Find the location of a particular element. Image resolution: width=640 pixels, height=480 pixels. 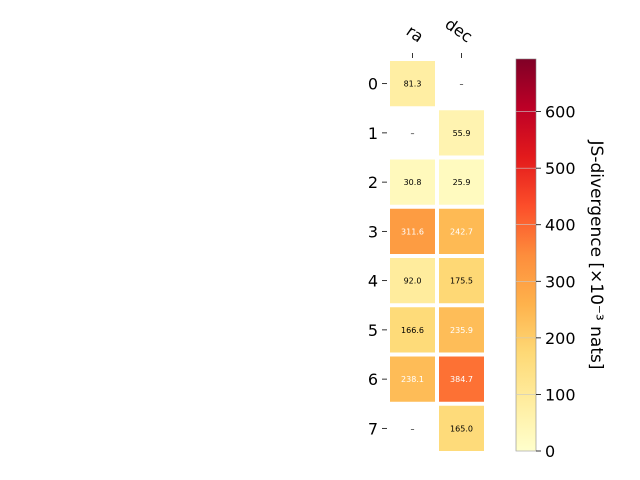

cell-value-label: 25.9 is located at coordinates (462, 182).